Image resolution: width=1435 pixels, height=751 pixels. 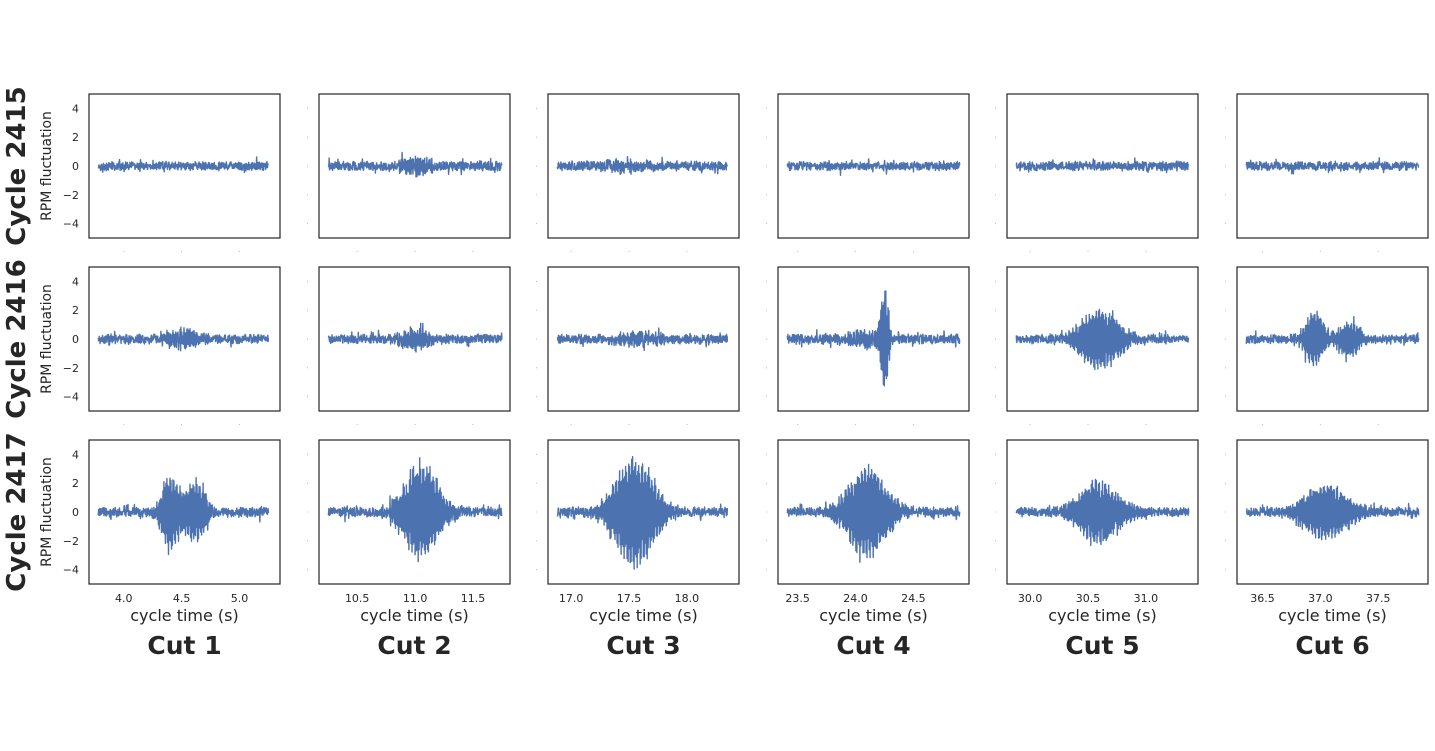 What do you see at coordinates (1378, 598) in the screenshot?
I see `xtick-label: 37.5` at bounding box center [1378, 598].